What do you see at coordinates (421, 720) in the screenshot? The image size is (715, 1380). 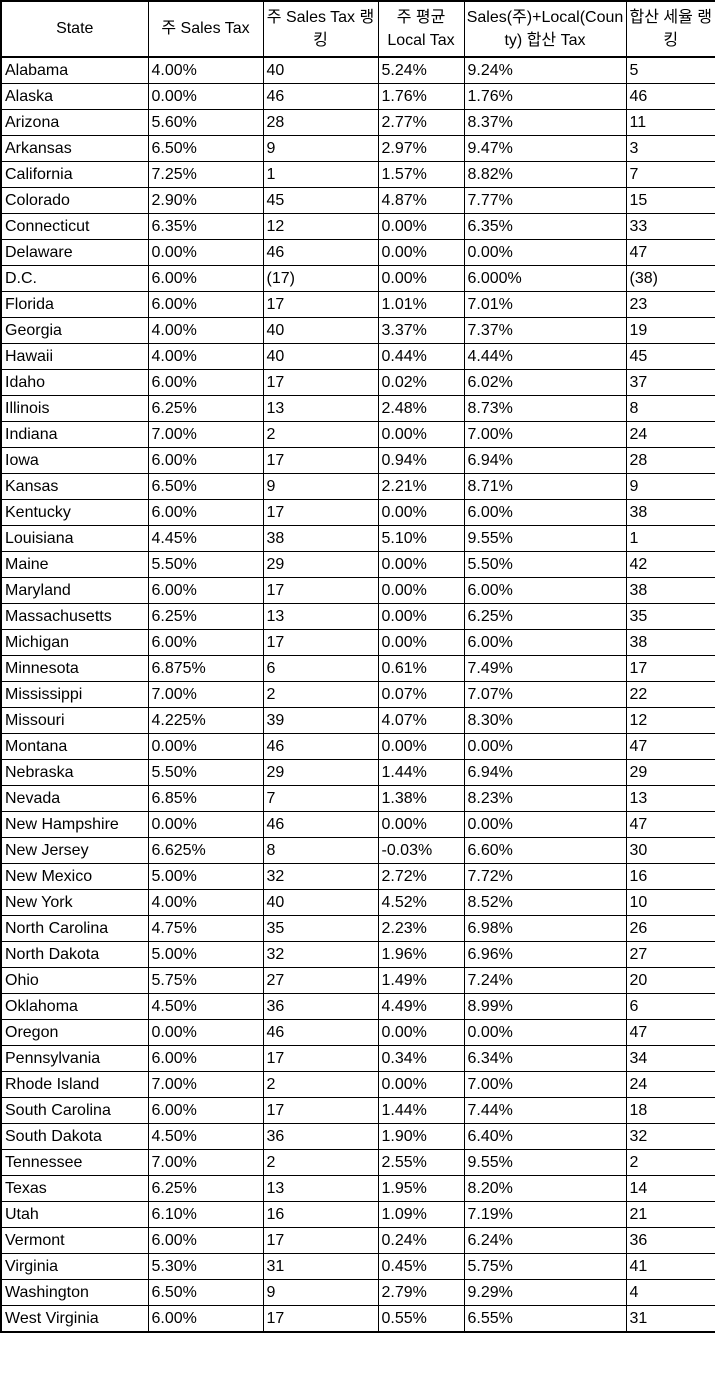 I see `value-cell: 4.07%` at bounding box center [421, 720].